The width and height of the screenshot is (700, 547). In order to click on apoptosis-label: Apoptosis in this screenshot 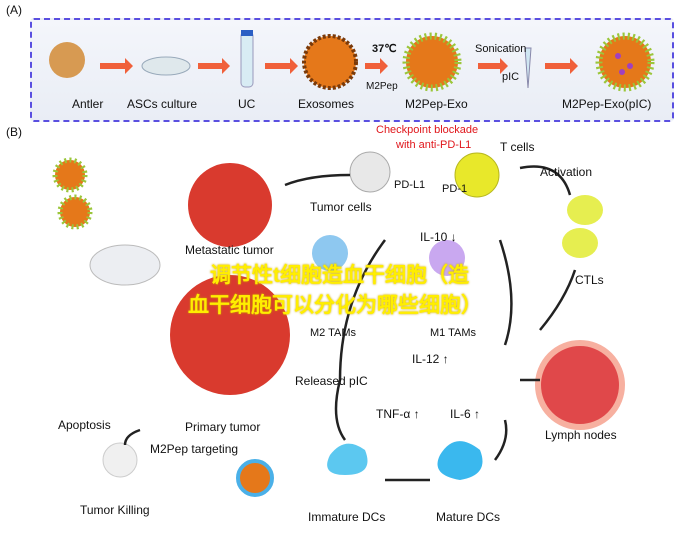, I will do `click(84, 425)`.